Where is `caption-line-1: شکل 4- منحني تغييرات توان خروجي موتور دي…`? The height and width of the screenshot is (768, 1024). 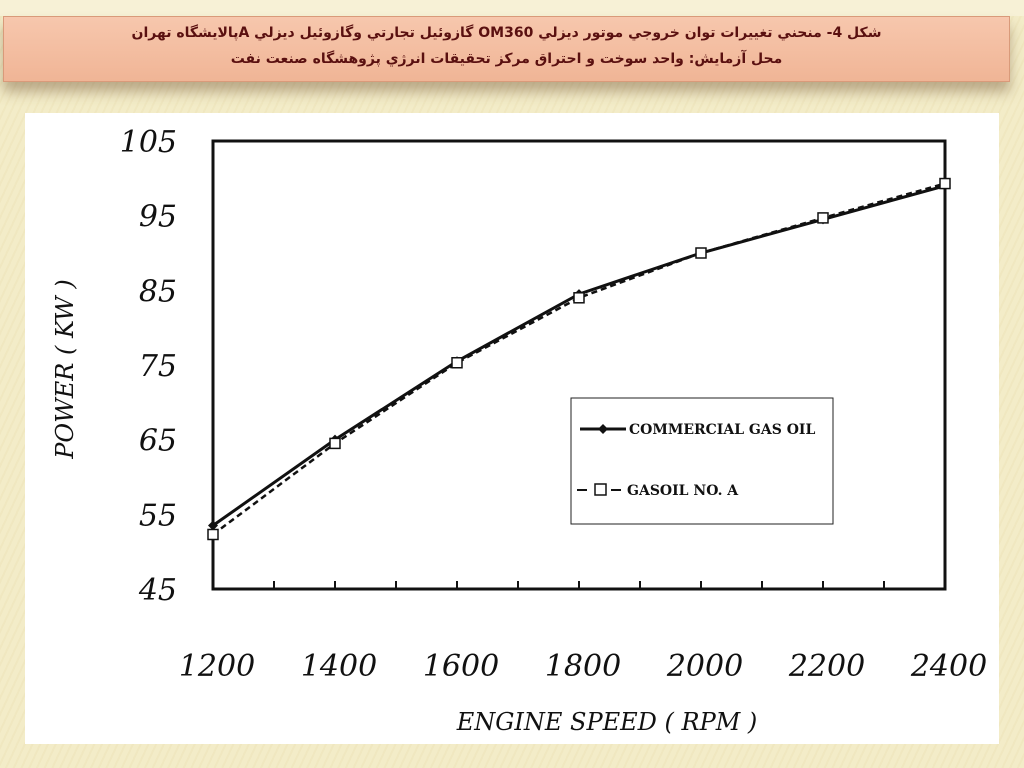
caption-line-1: شکل 4- منحني تغييرات توان خروجي موتور دي… is located at coordinates (506, 33).